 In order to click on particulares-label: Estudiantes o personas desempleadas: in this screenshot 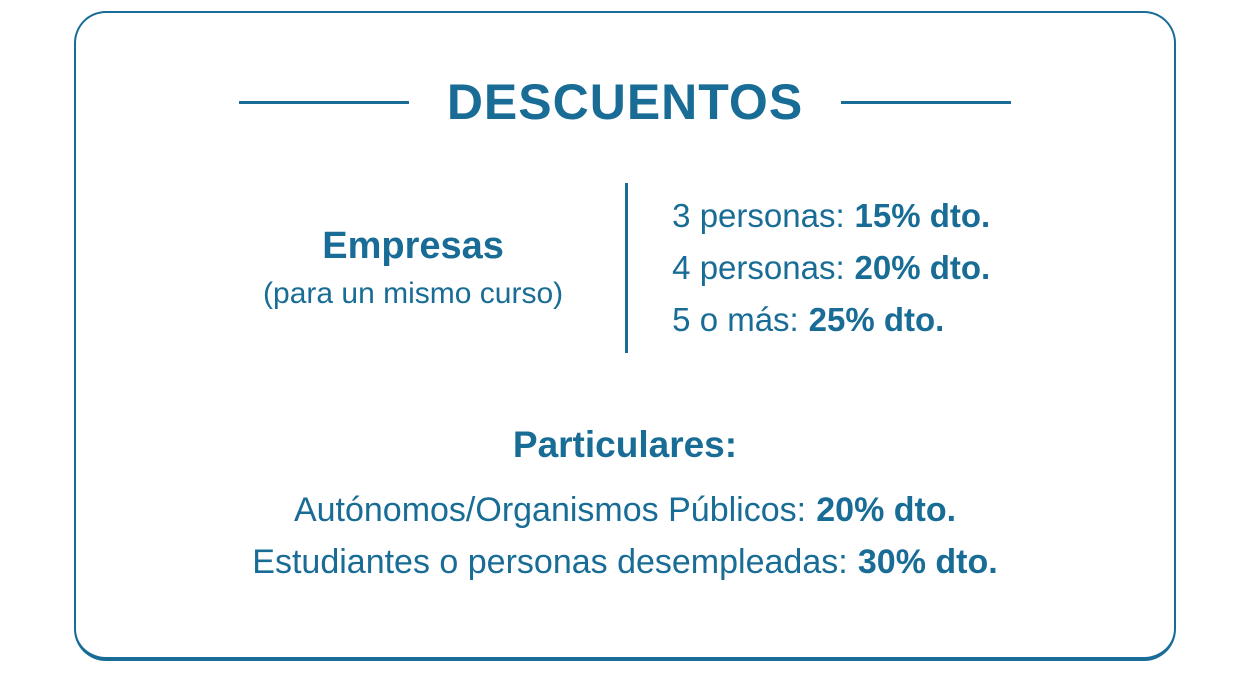, I will do `click(550, 561)`.